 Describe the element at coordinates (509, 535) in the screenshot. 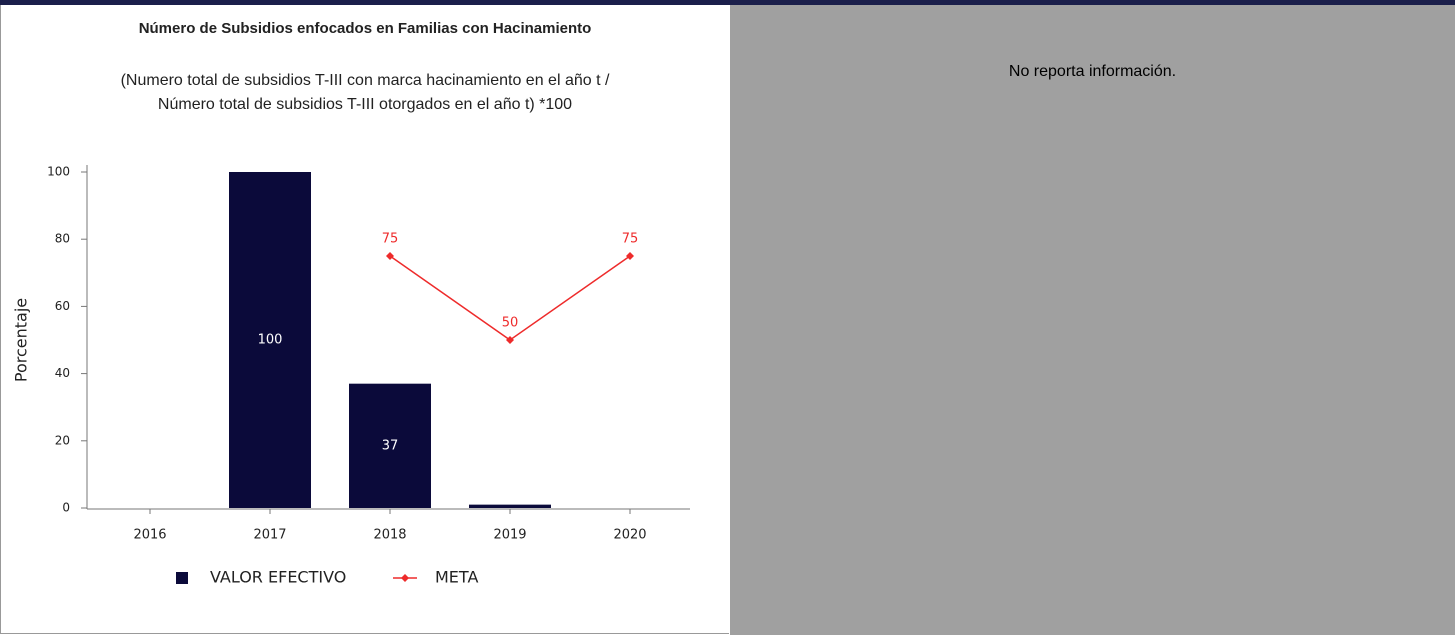

I see `x-tick-label: 2019` at that location.